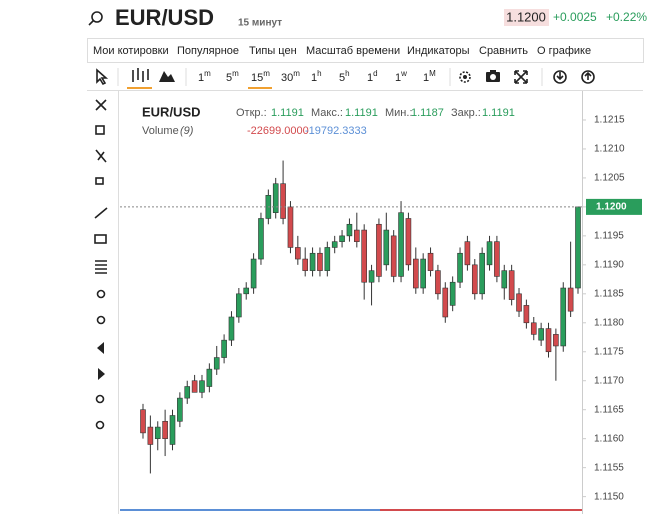 This screenshot has width=665, height=514. I want to click on menu-item: Типы цен, so click(273, 51).